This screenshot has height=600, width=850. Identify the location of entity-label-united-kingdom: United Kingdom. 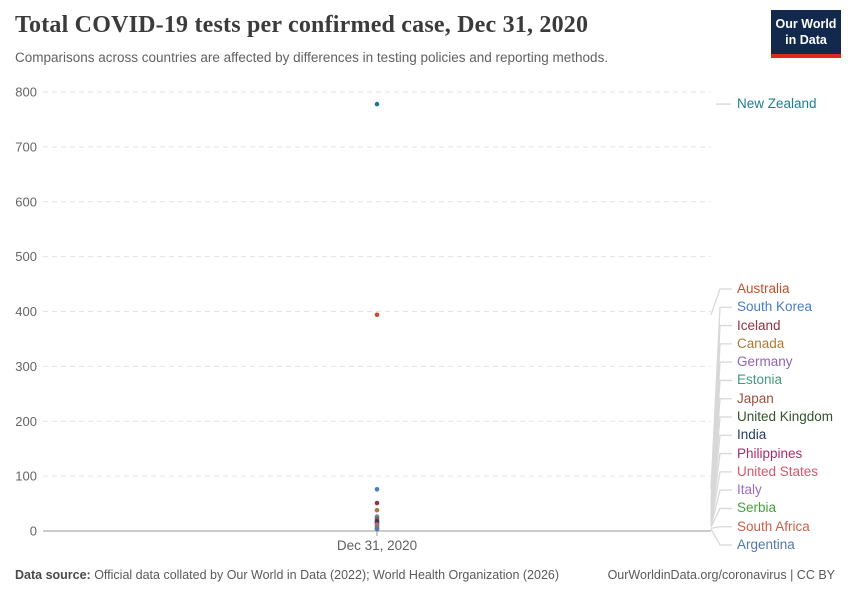
(785, 416).